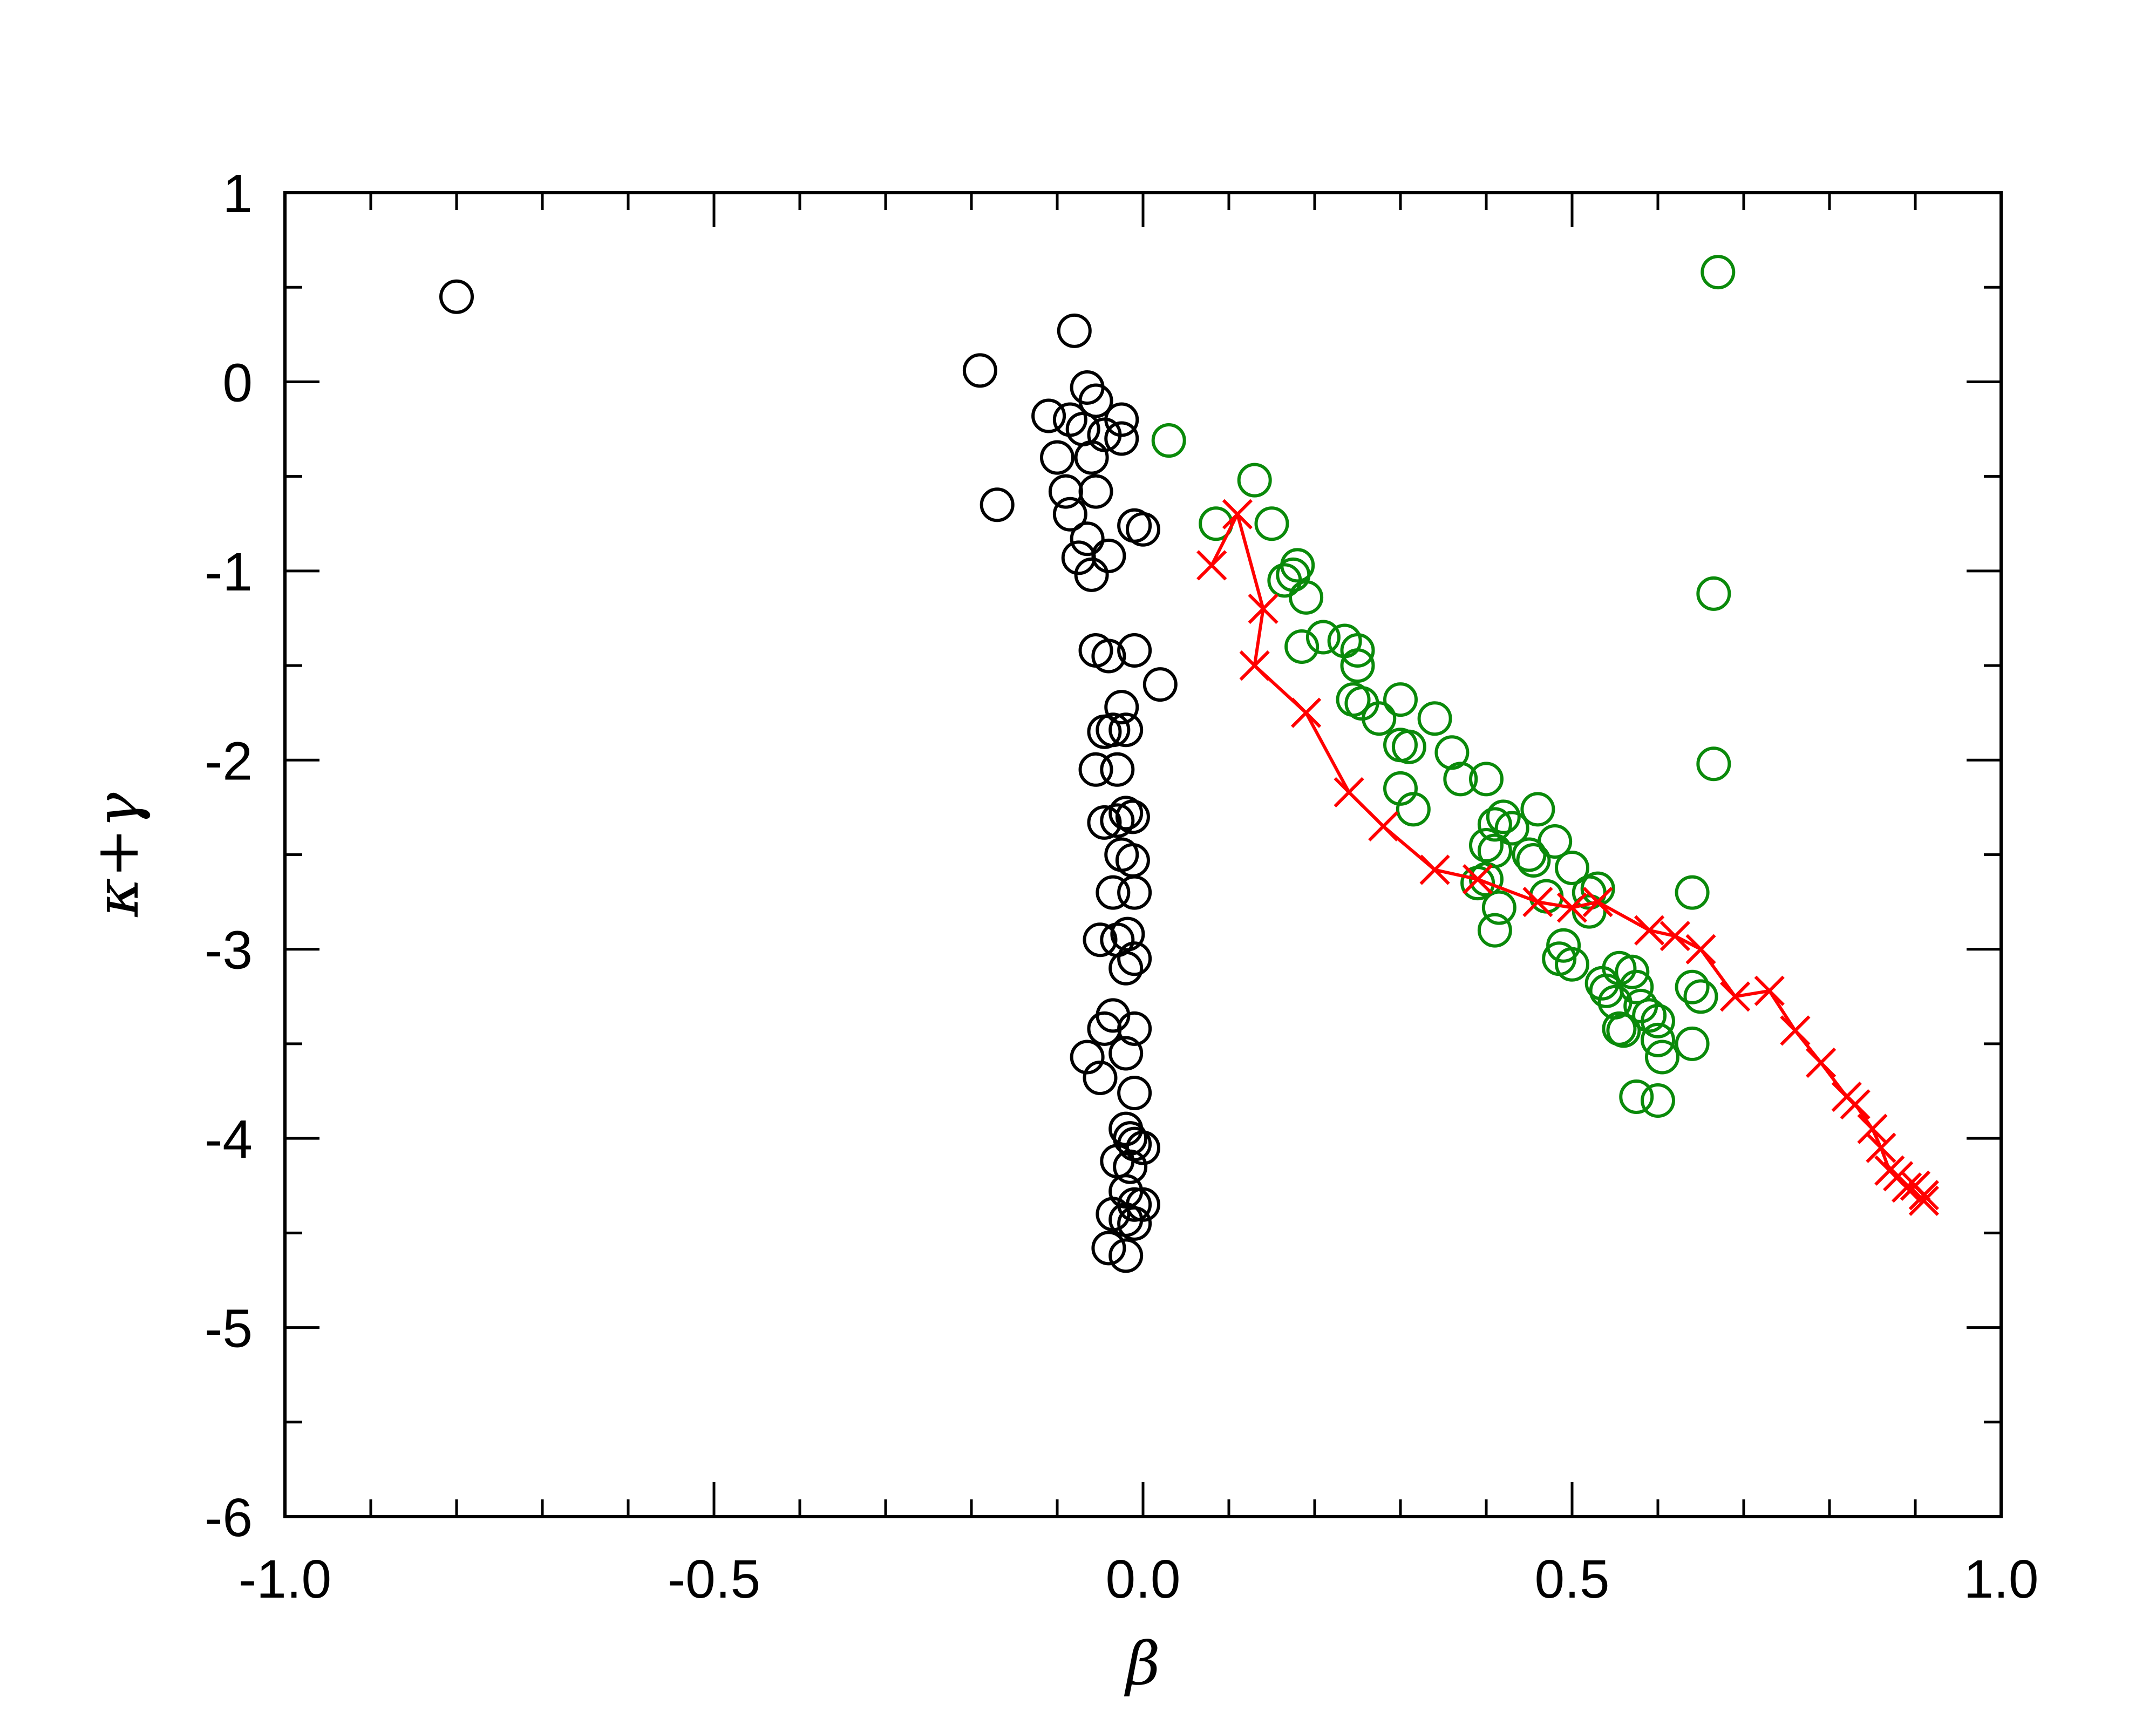 Image resolution: width=2156 pixels, height=1725 pixels. I want to click on x-tick-label: 0.5, so click(1572, 1579).